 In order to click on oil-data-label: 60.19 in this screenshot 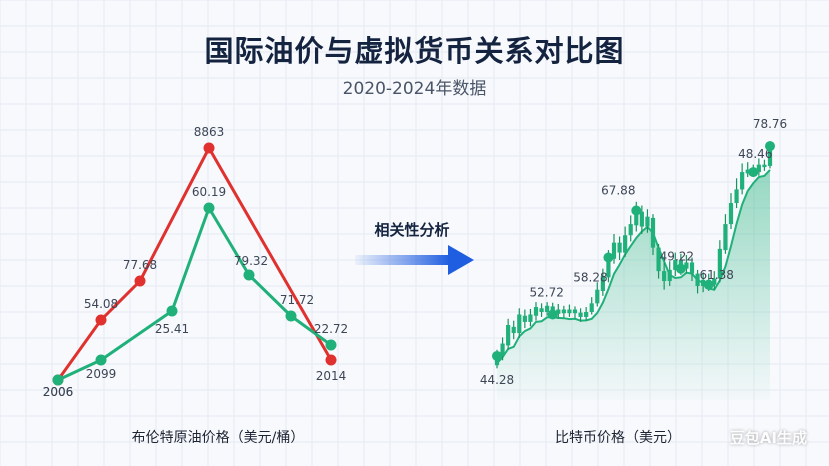, I will do `click(209, 192)`.